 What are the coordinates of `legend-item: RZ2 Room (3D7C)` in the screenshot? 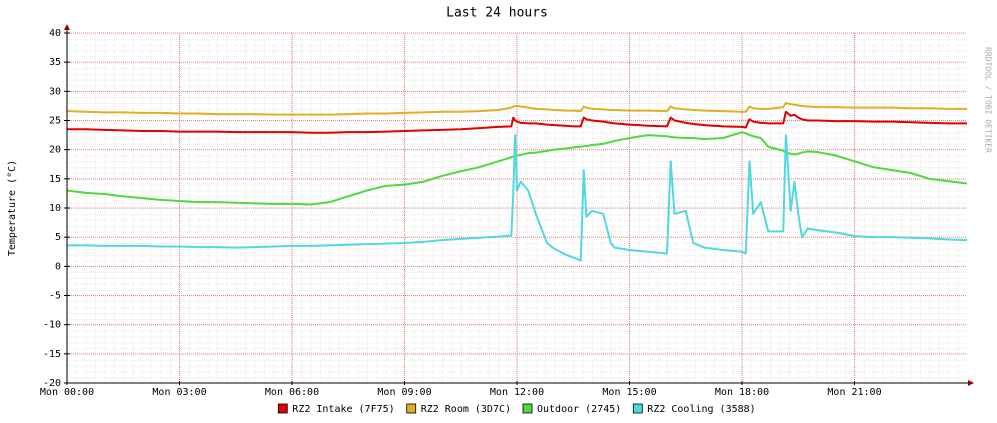 It's located at (458, 409).